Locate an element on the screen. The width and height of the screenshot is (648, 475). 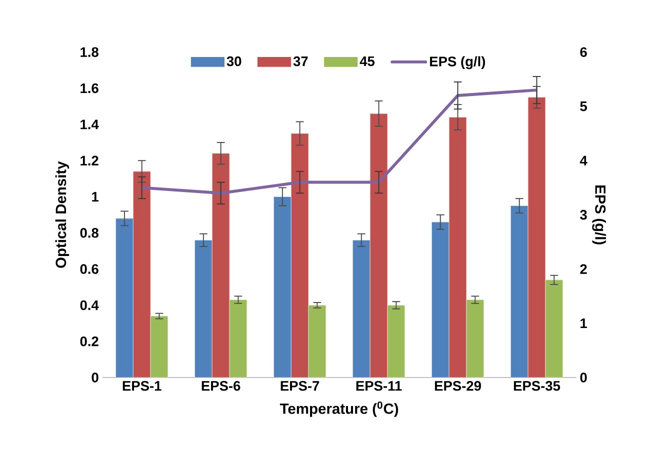
y2-tick-label: 0 is located at coordinates (583, 377).